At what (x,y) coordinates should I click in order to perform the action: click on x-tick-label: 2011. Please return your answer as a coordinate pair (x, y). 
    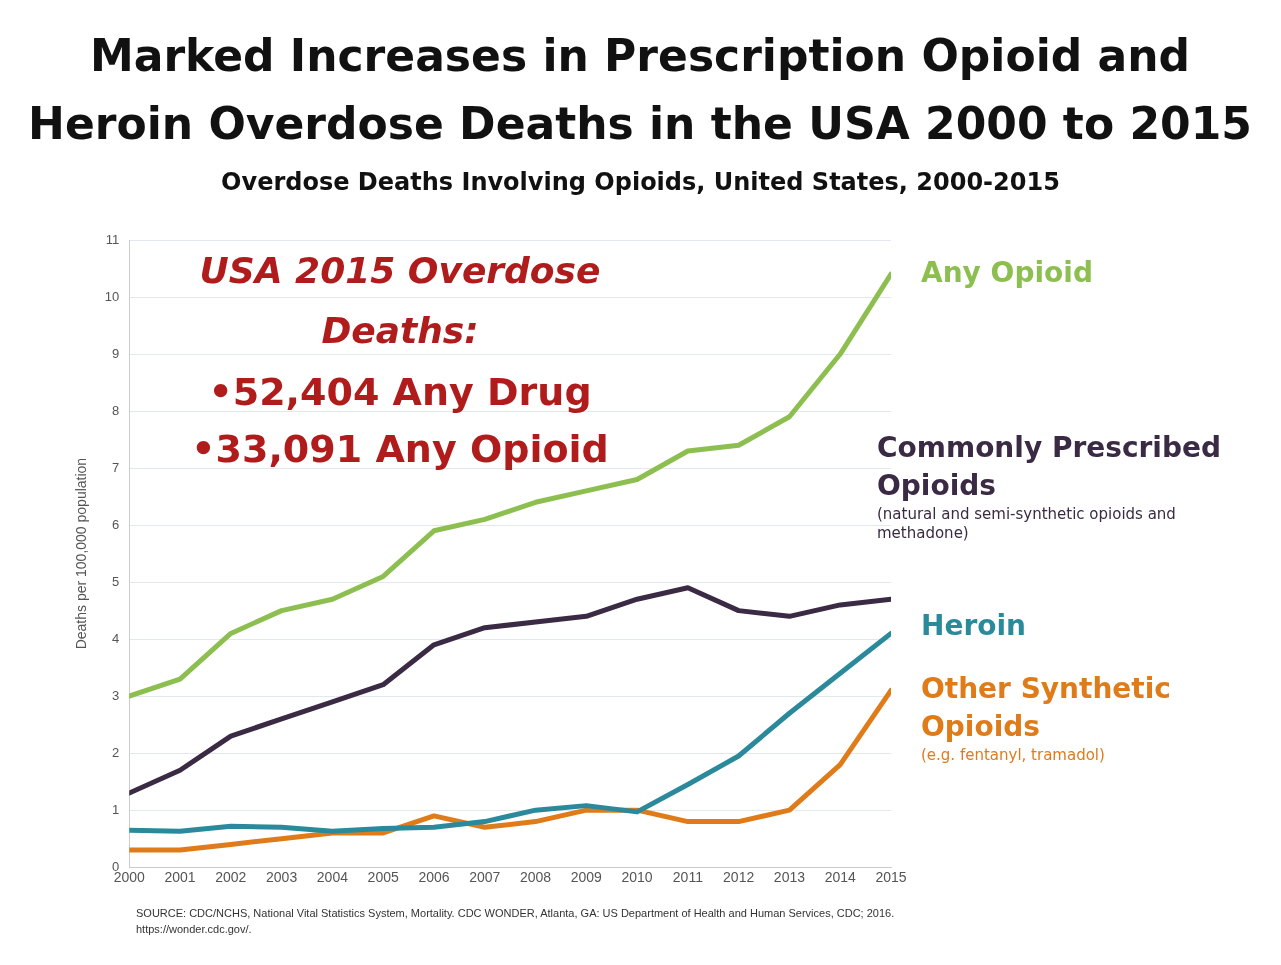
    Looking at the image, I should click on (688, 877).